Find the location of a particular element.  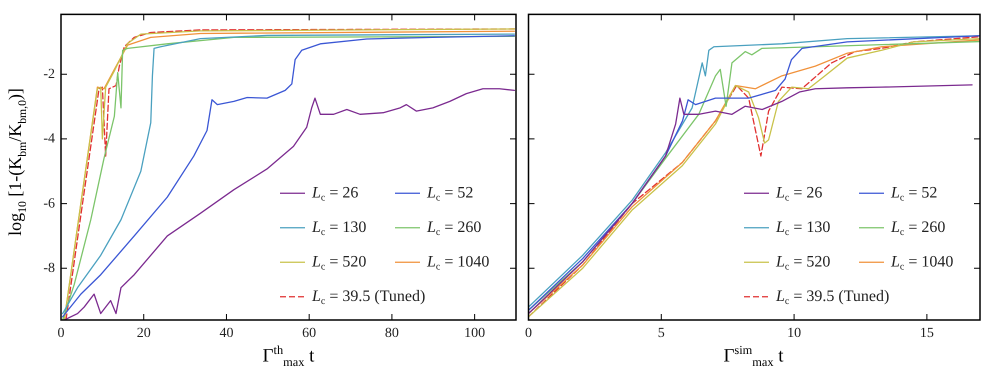

x-axis-title: Γ$^{th}$$_{max}$ t is located at coordinates (288, 356).